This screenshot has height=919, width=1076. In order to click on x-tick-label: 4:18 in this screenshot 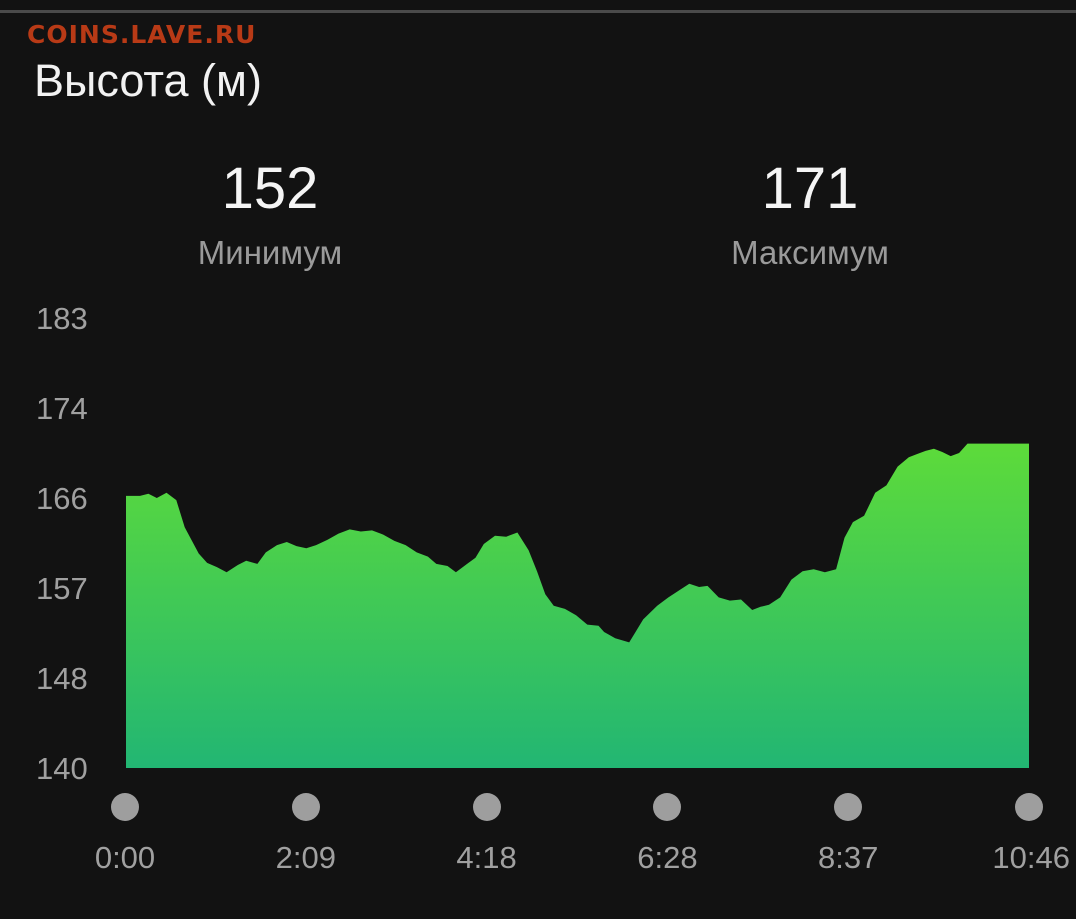, I will do `click(486, 857)`.